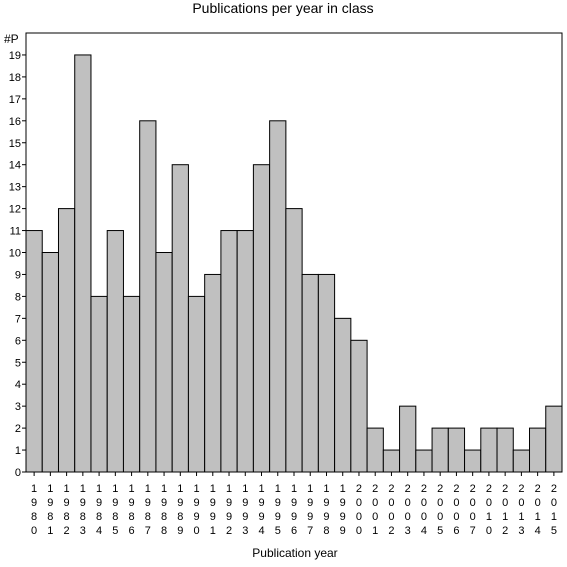 This screenshot has height=567, width=567. Describe the element at coordinates (375, 450) in the screenshot. I see `bar-2001` at that location.